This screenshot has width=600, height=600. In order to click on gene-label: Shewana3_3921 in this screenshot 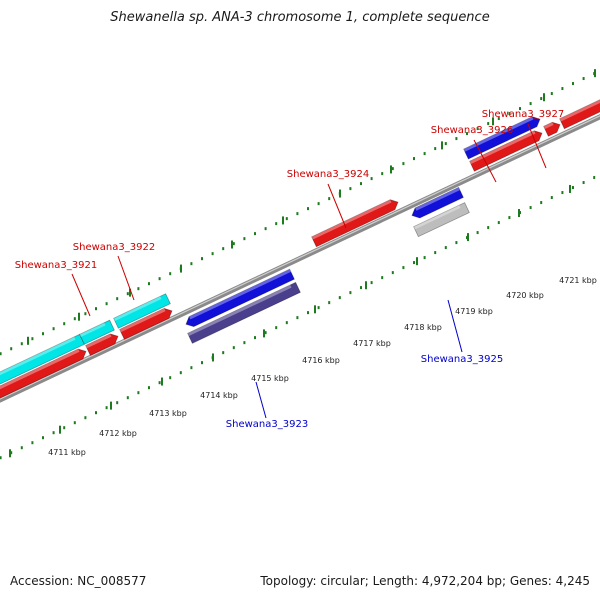, I will do `click(56, 265)`.